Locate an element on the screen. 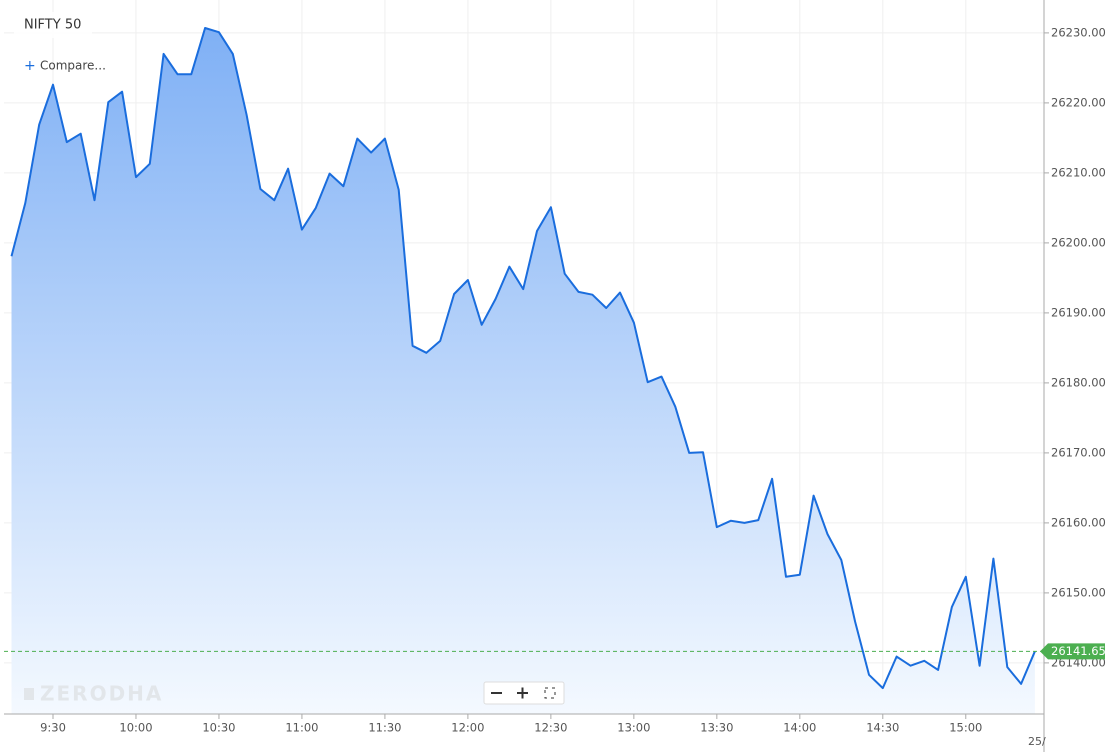 The width and height of the screenshot is (1107, 752). y-tick-label: 26230.00 is located at coordinates (1078, 32).